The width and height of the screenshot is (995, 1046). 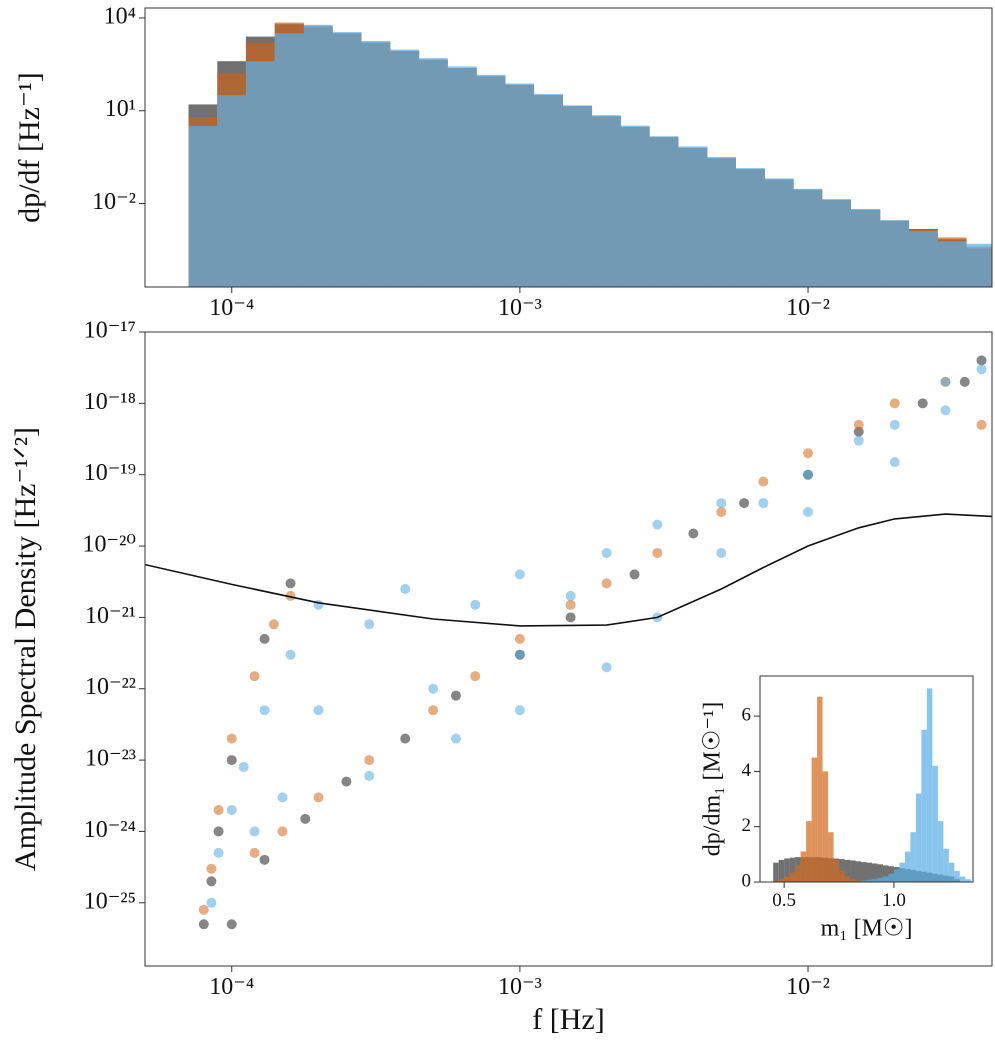 I want to click on y-axis-label: dp/df [Hz⁻¹], so click(x=29, y=147).